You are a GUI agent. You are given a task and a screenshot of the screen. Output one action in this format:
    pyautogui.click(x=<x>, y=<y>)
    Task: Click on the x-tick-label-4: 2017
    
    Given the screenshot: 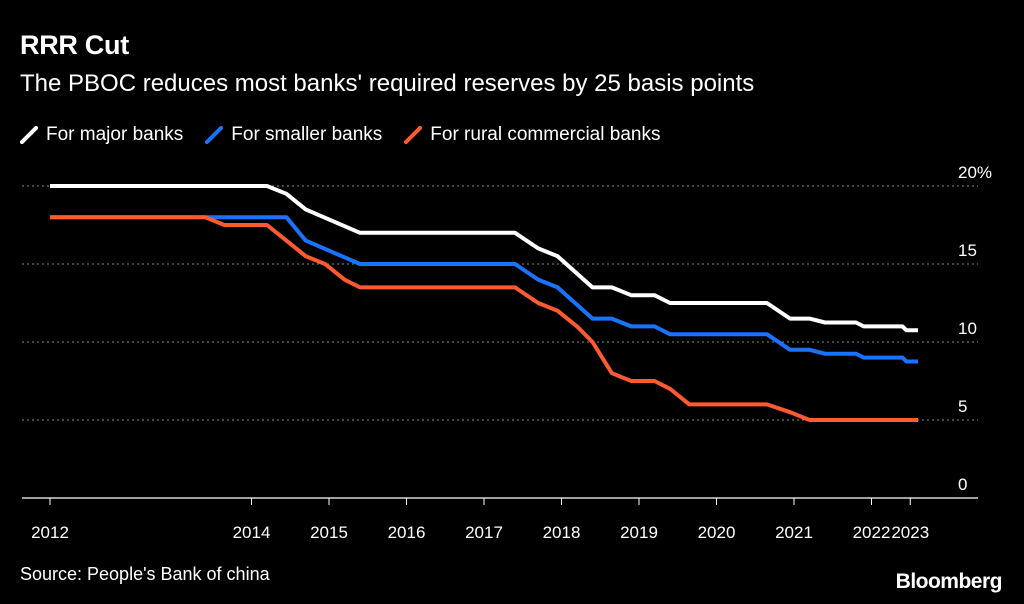 What is the action you would take?
    pyautogui.click(x=484, y=532)
    